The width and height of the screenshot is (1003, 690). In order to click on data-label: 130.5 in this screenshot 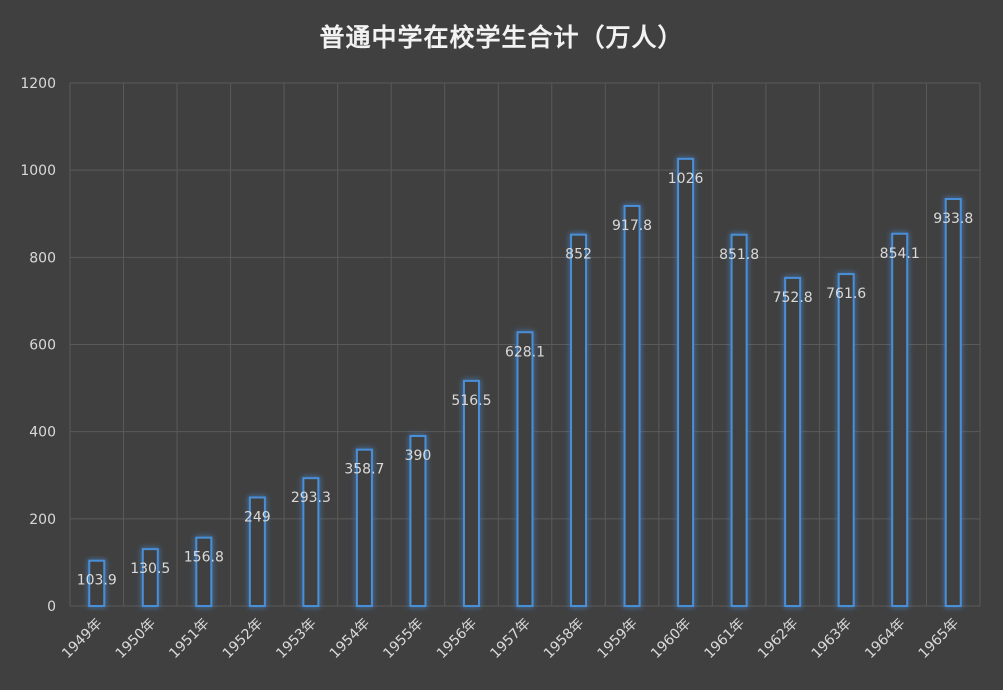, I will do `click(150, 569)`.